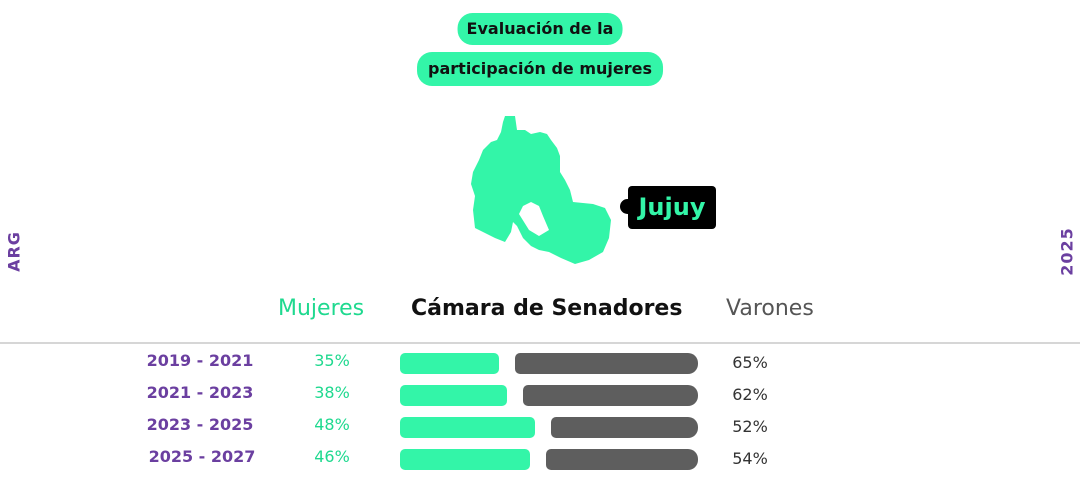 This screenshot has width=1080, height=491. What do you see at coordinates (750, 394) in the screenshot?
I see `men-percent-label: 62%` at bounding box center [750, 394].